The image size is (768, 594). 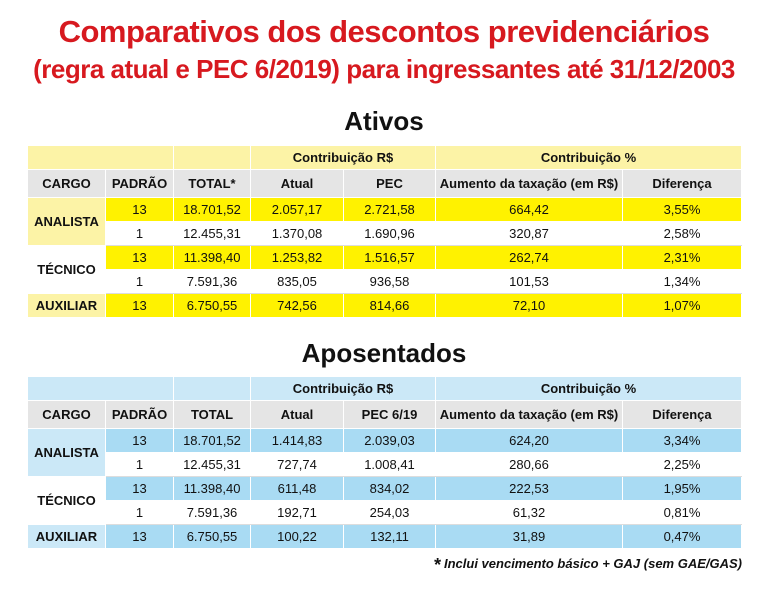 What do you see at coordinates (212, 183) in the screenshot?
I see `column-header: TOTAL*` at bounding box center [212, 183].